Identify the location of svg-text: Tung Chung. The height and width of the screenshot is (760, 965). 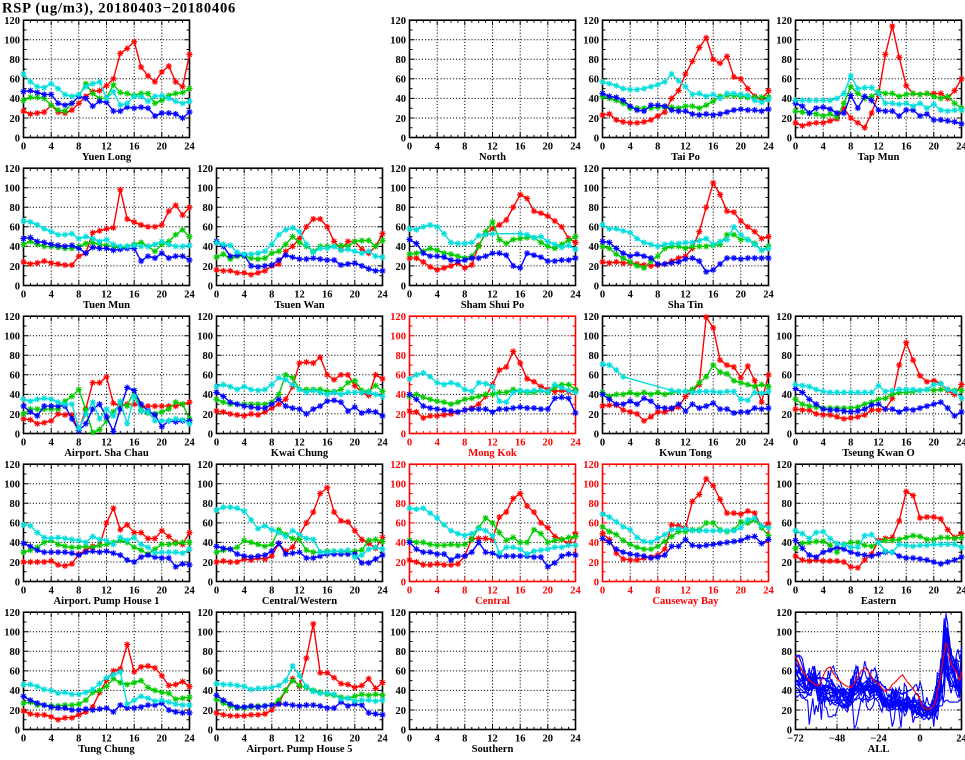
(106, 749).